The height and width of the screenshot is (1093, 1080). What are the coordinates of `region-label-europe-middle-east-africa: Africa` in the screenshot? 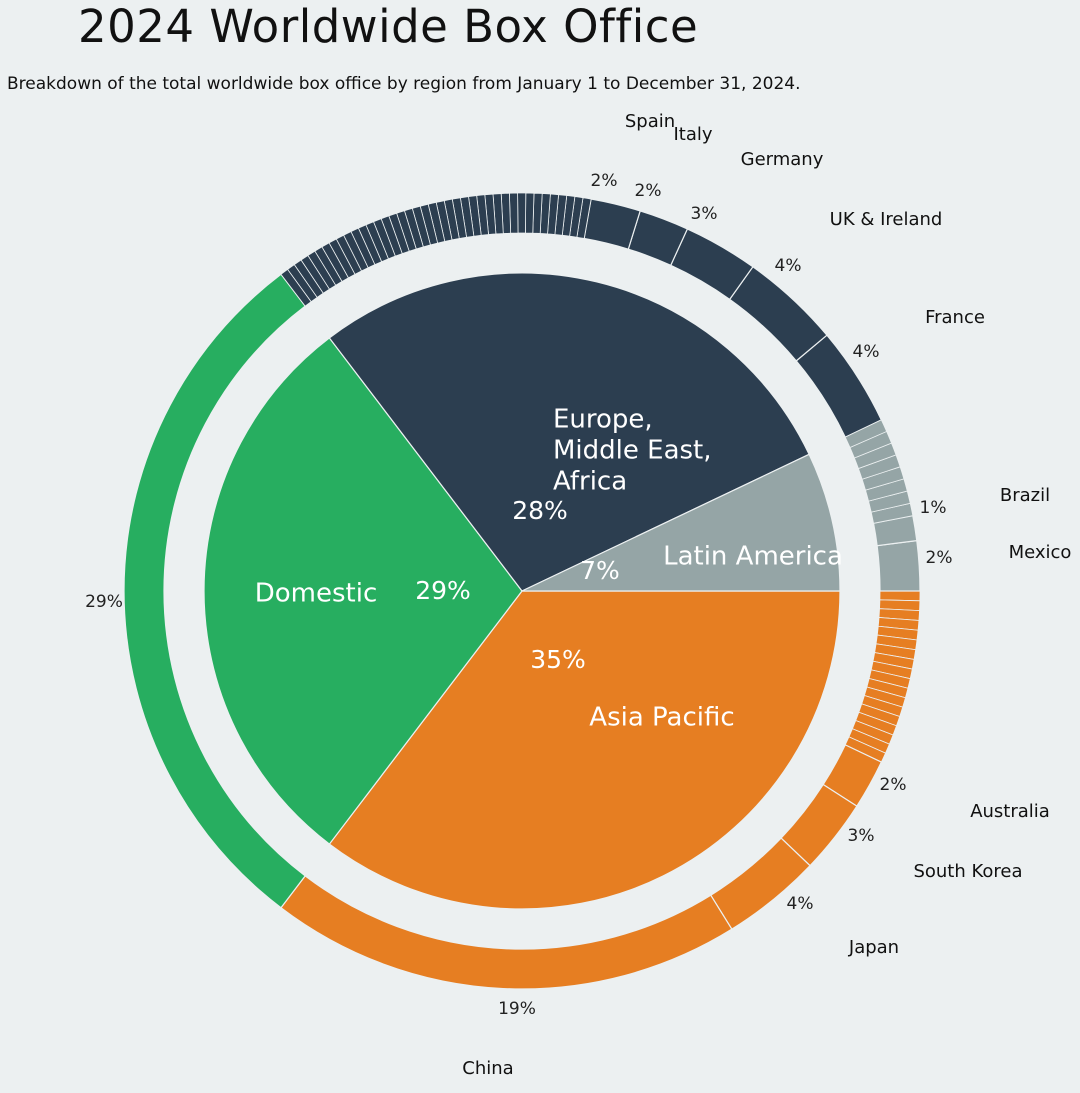 It's located at (590, 482).